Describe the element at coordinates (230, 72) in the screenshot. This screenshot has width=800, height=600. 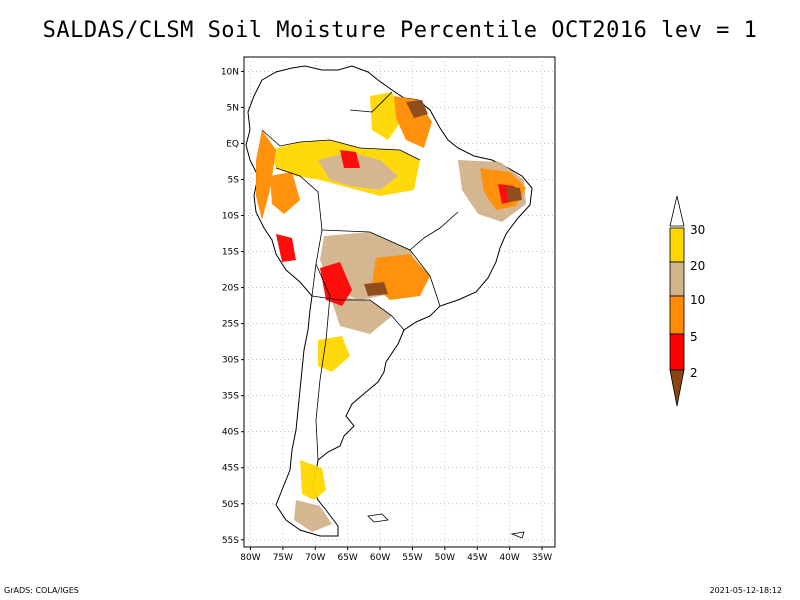
I see `lat-tick-label: 10N` at that location.